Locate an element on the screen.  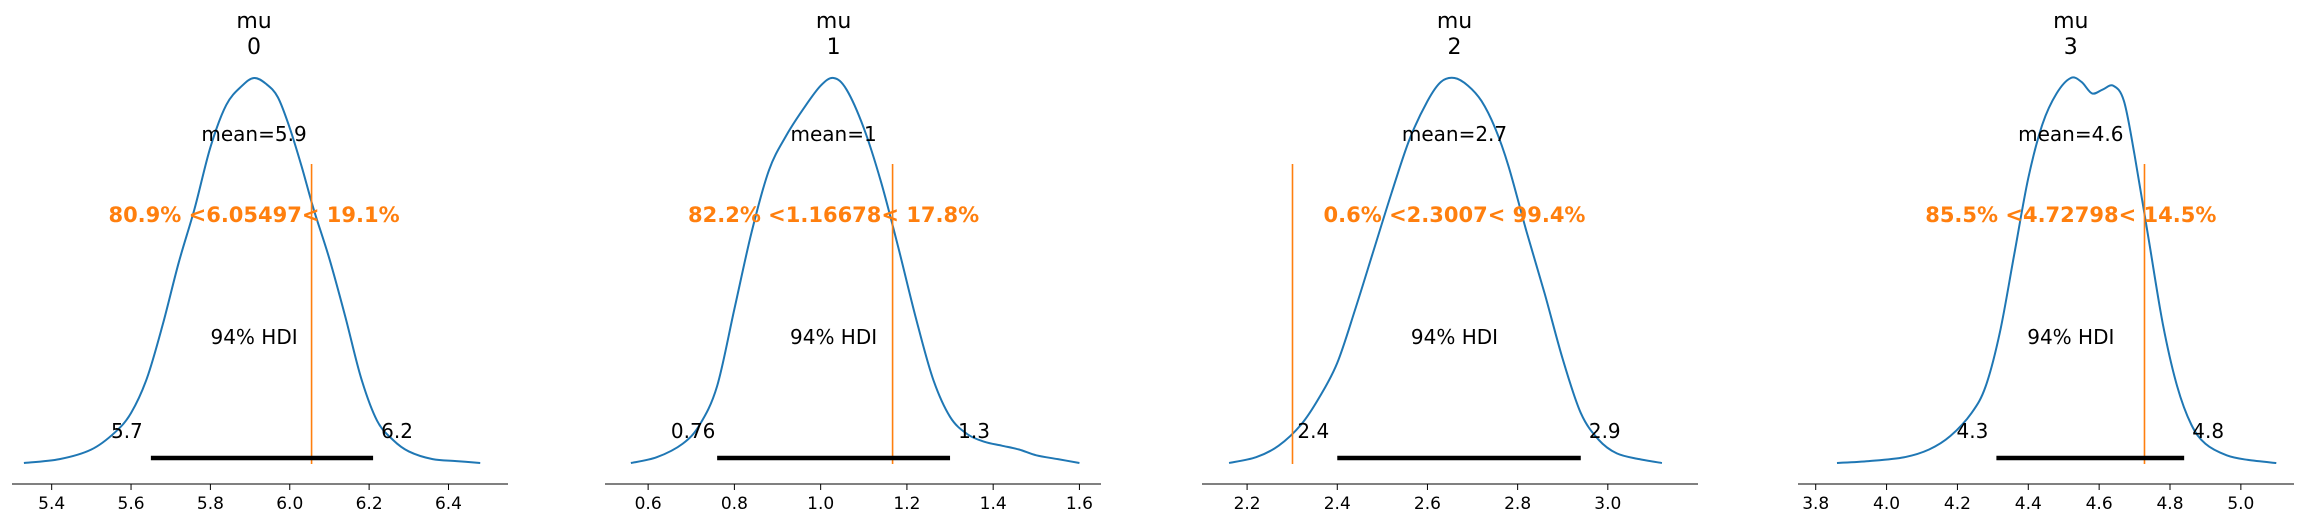
panel-0-title-index: 0 is located at coordinates (254, 47).